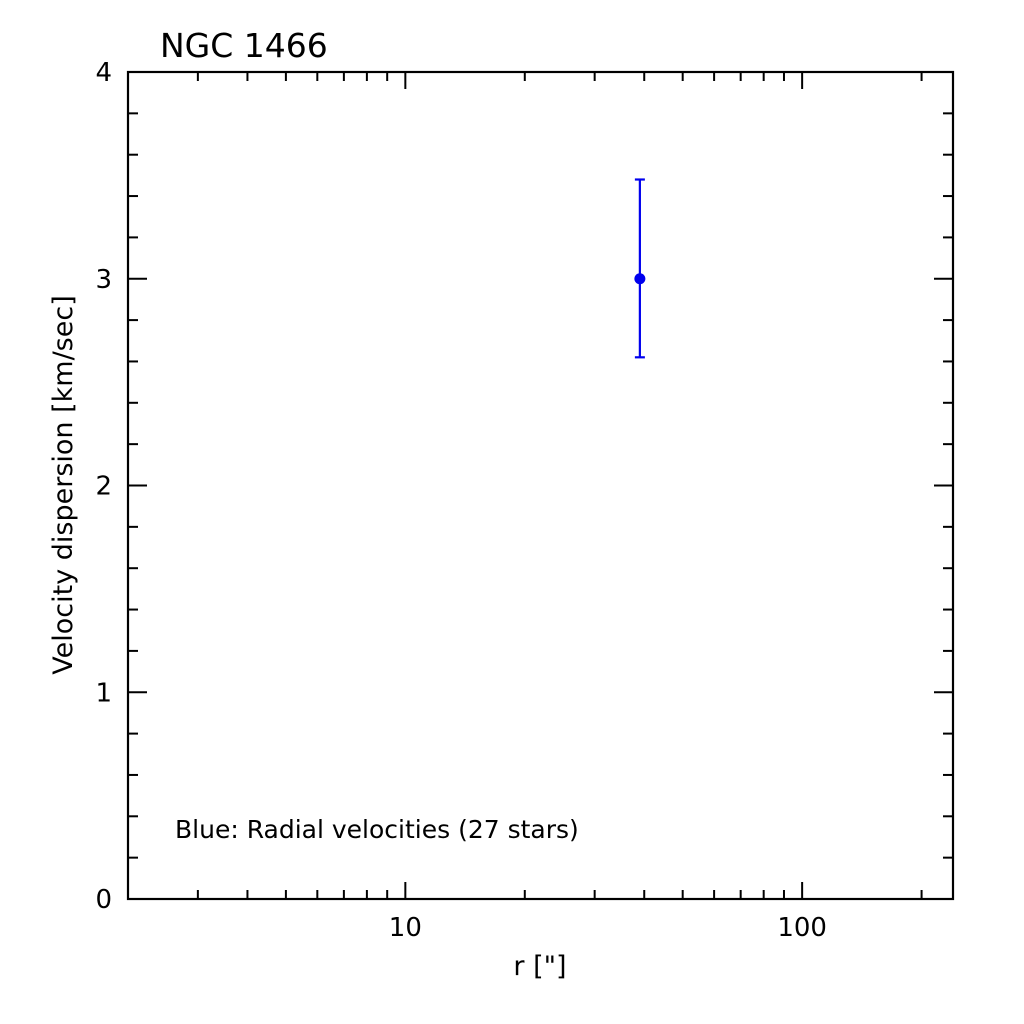  Describe the element at coordinates (377, 829) in the screenshot. I see `annotation-label: Blue: Radial velocities (27 stars)` at that location.